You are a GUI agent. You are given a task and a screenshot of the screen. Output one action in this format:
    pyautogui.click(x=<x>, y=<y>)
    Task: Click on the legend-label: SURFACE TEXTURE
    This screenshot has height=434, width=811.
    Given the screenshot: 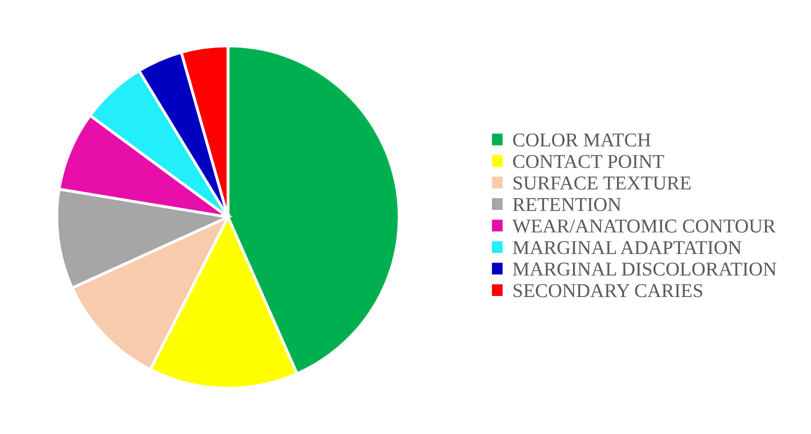 What is the action you would take?
    pyautogui.click(x=602, y=183)
    